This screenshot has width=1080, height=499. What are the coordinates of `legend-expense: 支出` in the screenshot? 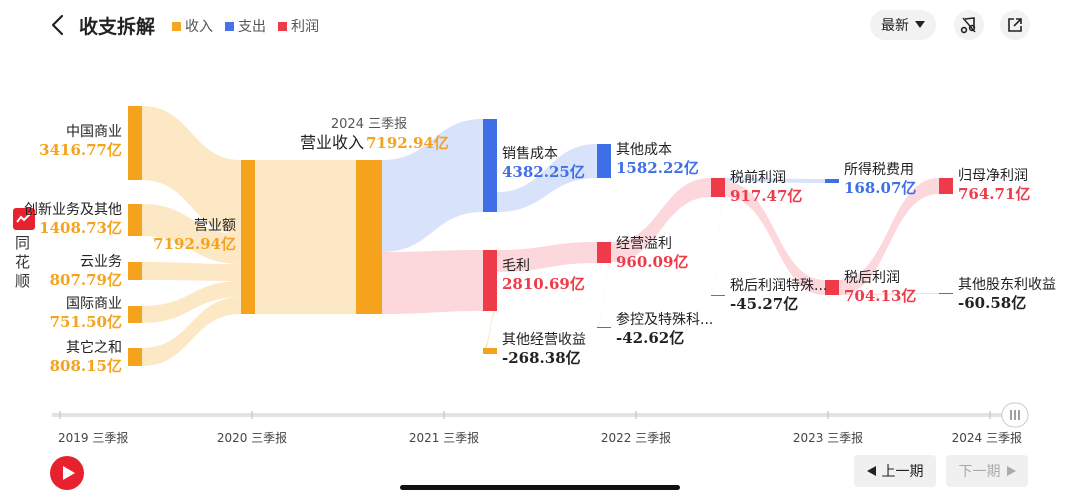 It's located at (245, 26).